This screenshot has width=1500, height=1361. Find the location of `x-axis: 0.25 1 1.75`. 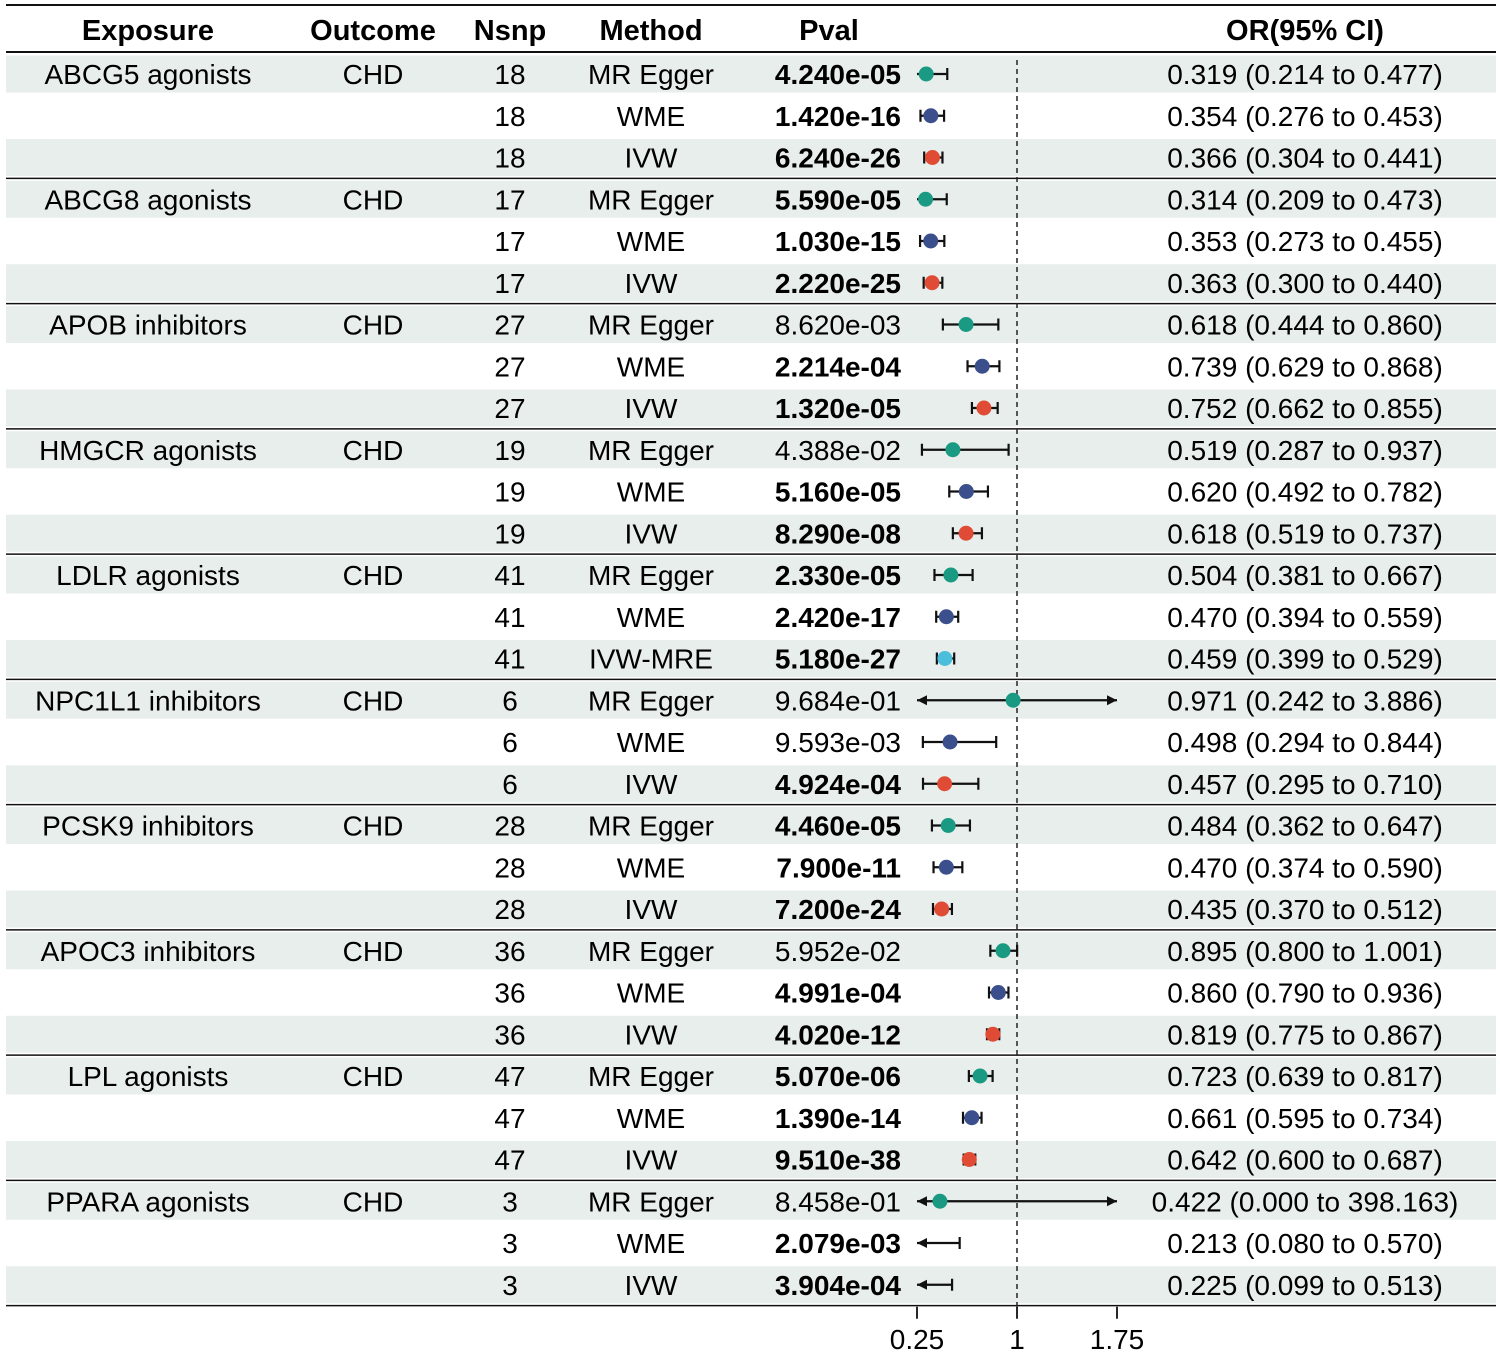

x-axis: 0.25 1 1.75 is located at coordinates (1017, 1330).